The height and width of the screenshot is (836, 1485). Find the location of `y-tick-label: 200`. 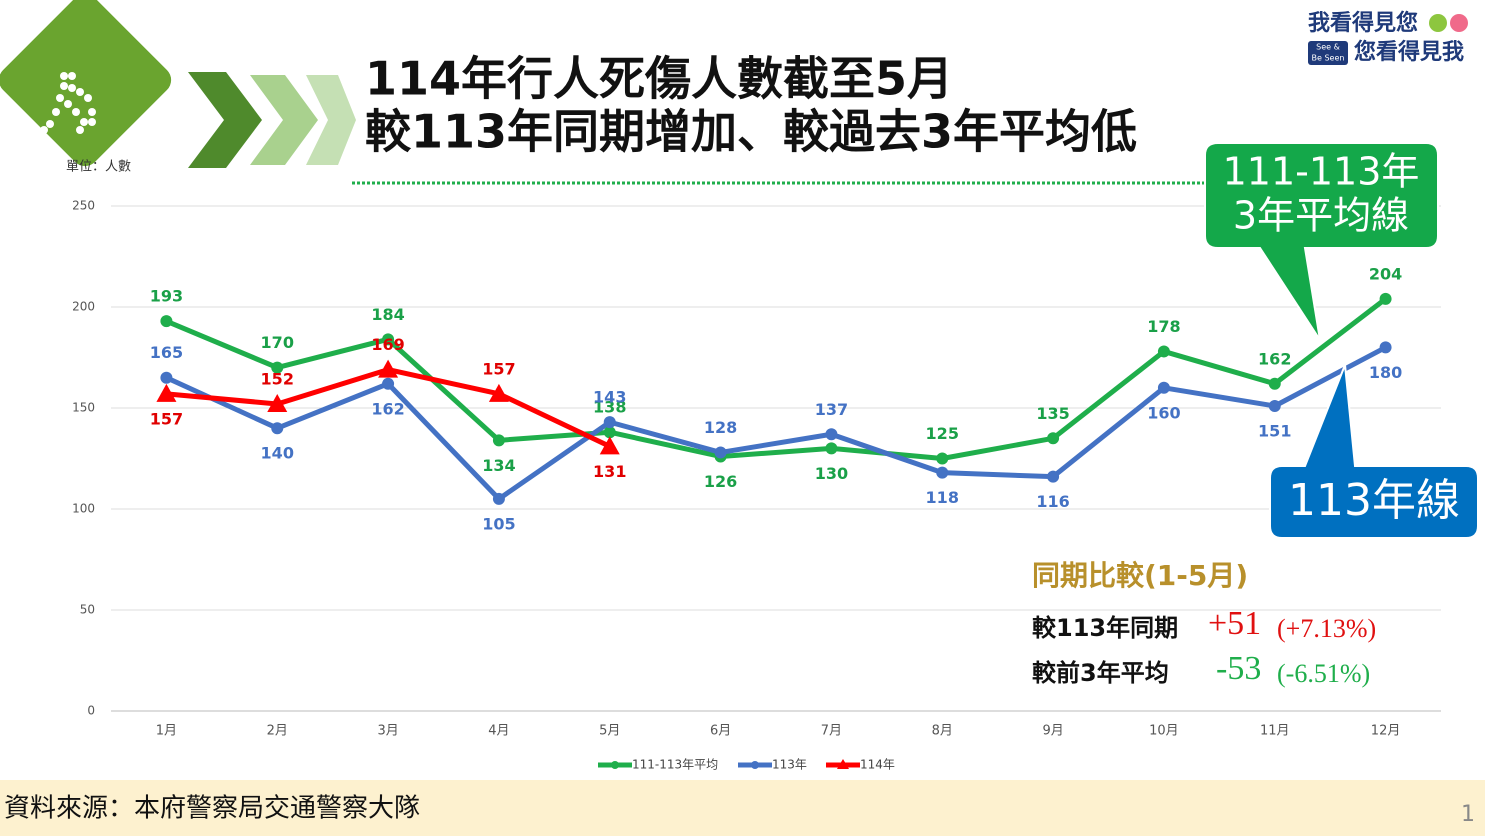

y-tick-label: 200 is located at coordinates (83, 307).